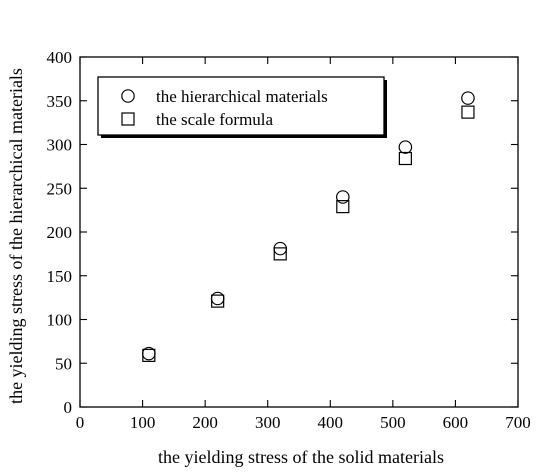 The image size is (550, 474). What do you see at coordinates (60, 145) in the screenshot?
I see `y-tick-label: 300` at bounding box center [60, 145].